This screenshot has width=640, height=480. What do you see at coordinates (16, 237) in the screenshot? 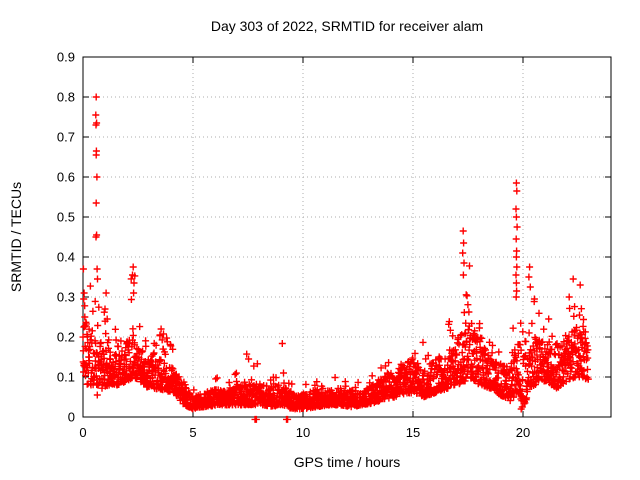
I see `y-axis-label: SRMTID / TECUs` at bounding box center [16, 237].